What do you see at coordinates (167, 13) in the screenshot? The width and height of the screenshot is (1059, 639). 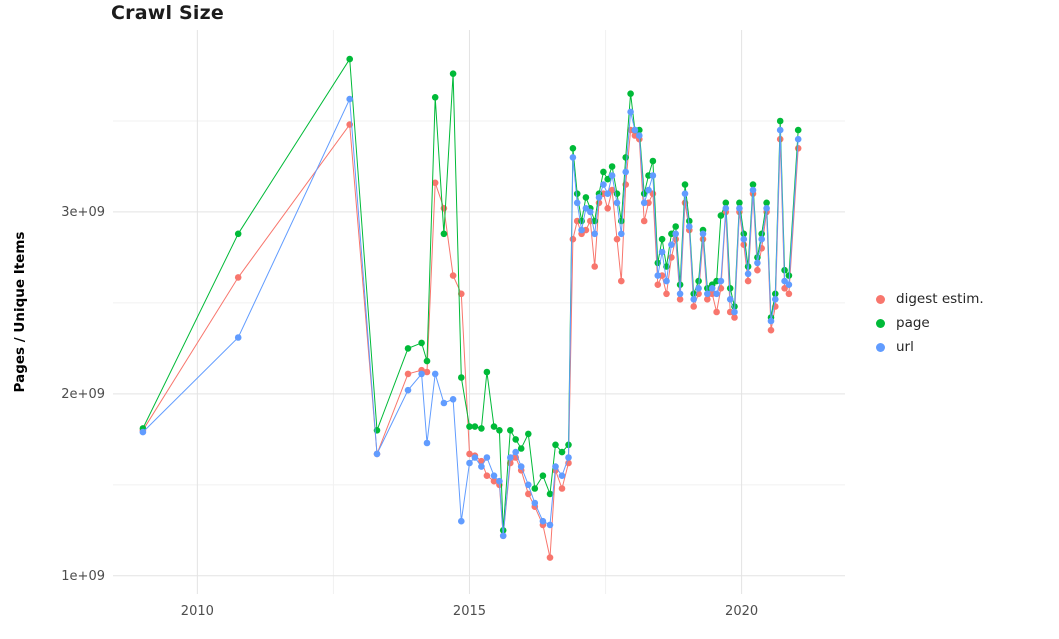 I see `chart-title: Crawl Size` at bounding box center [167, 13].